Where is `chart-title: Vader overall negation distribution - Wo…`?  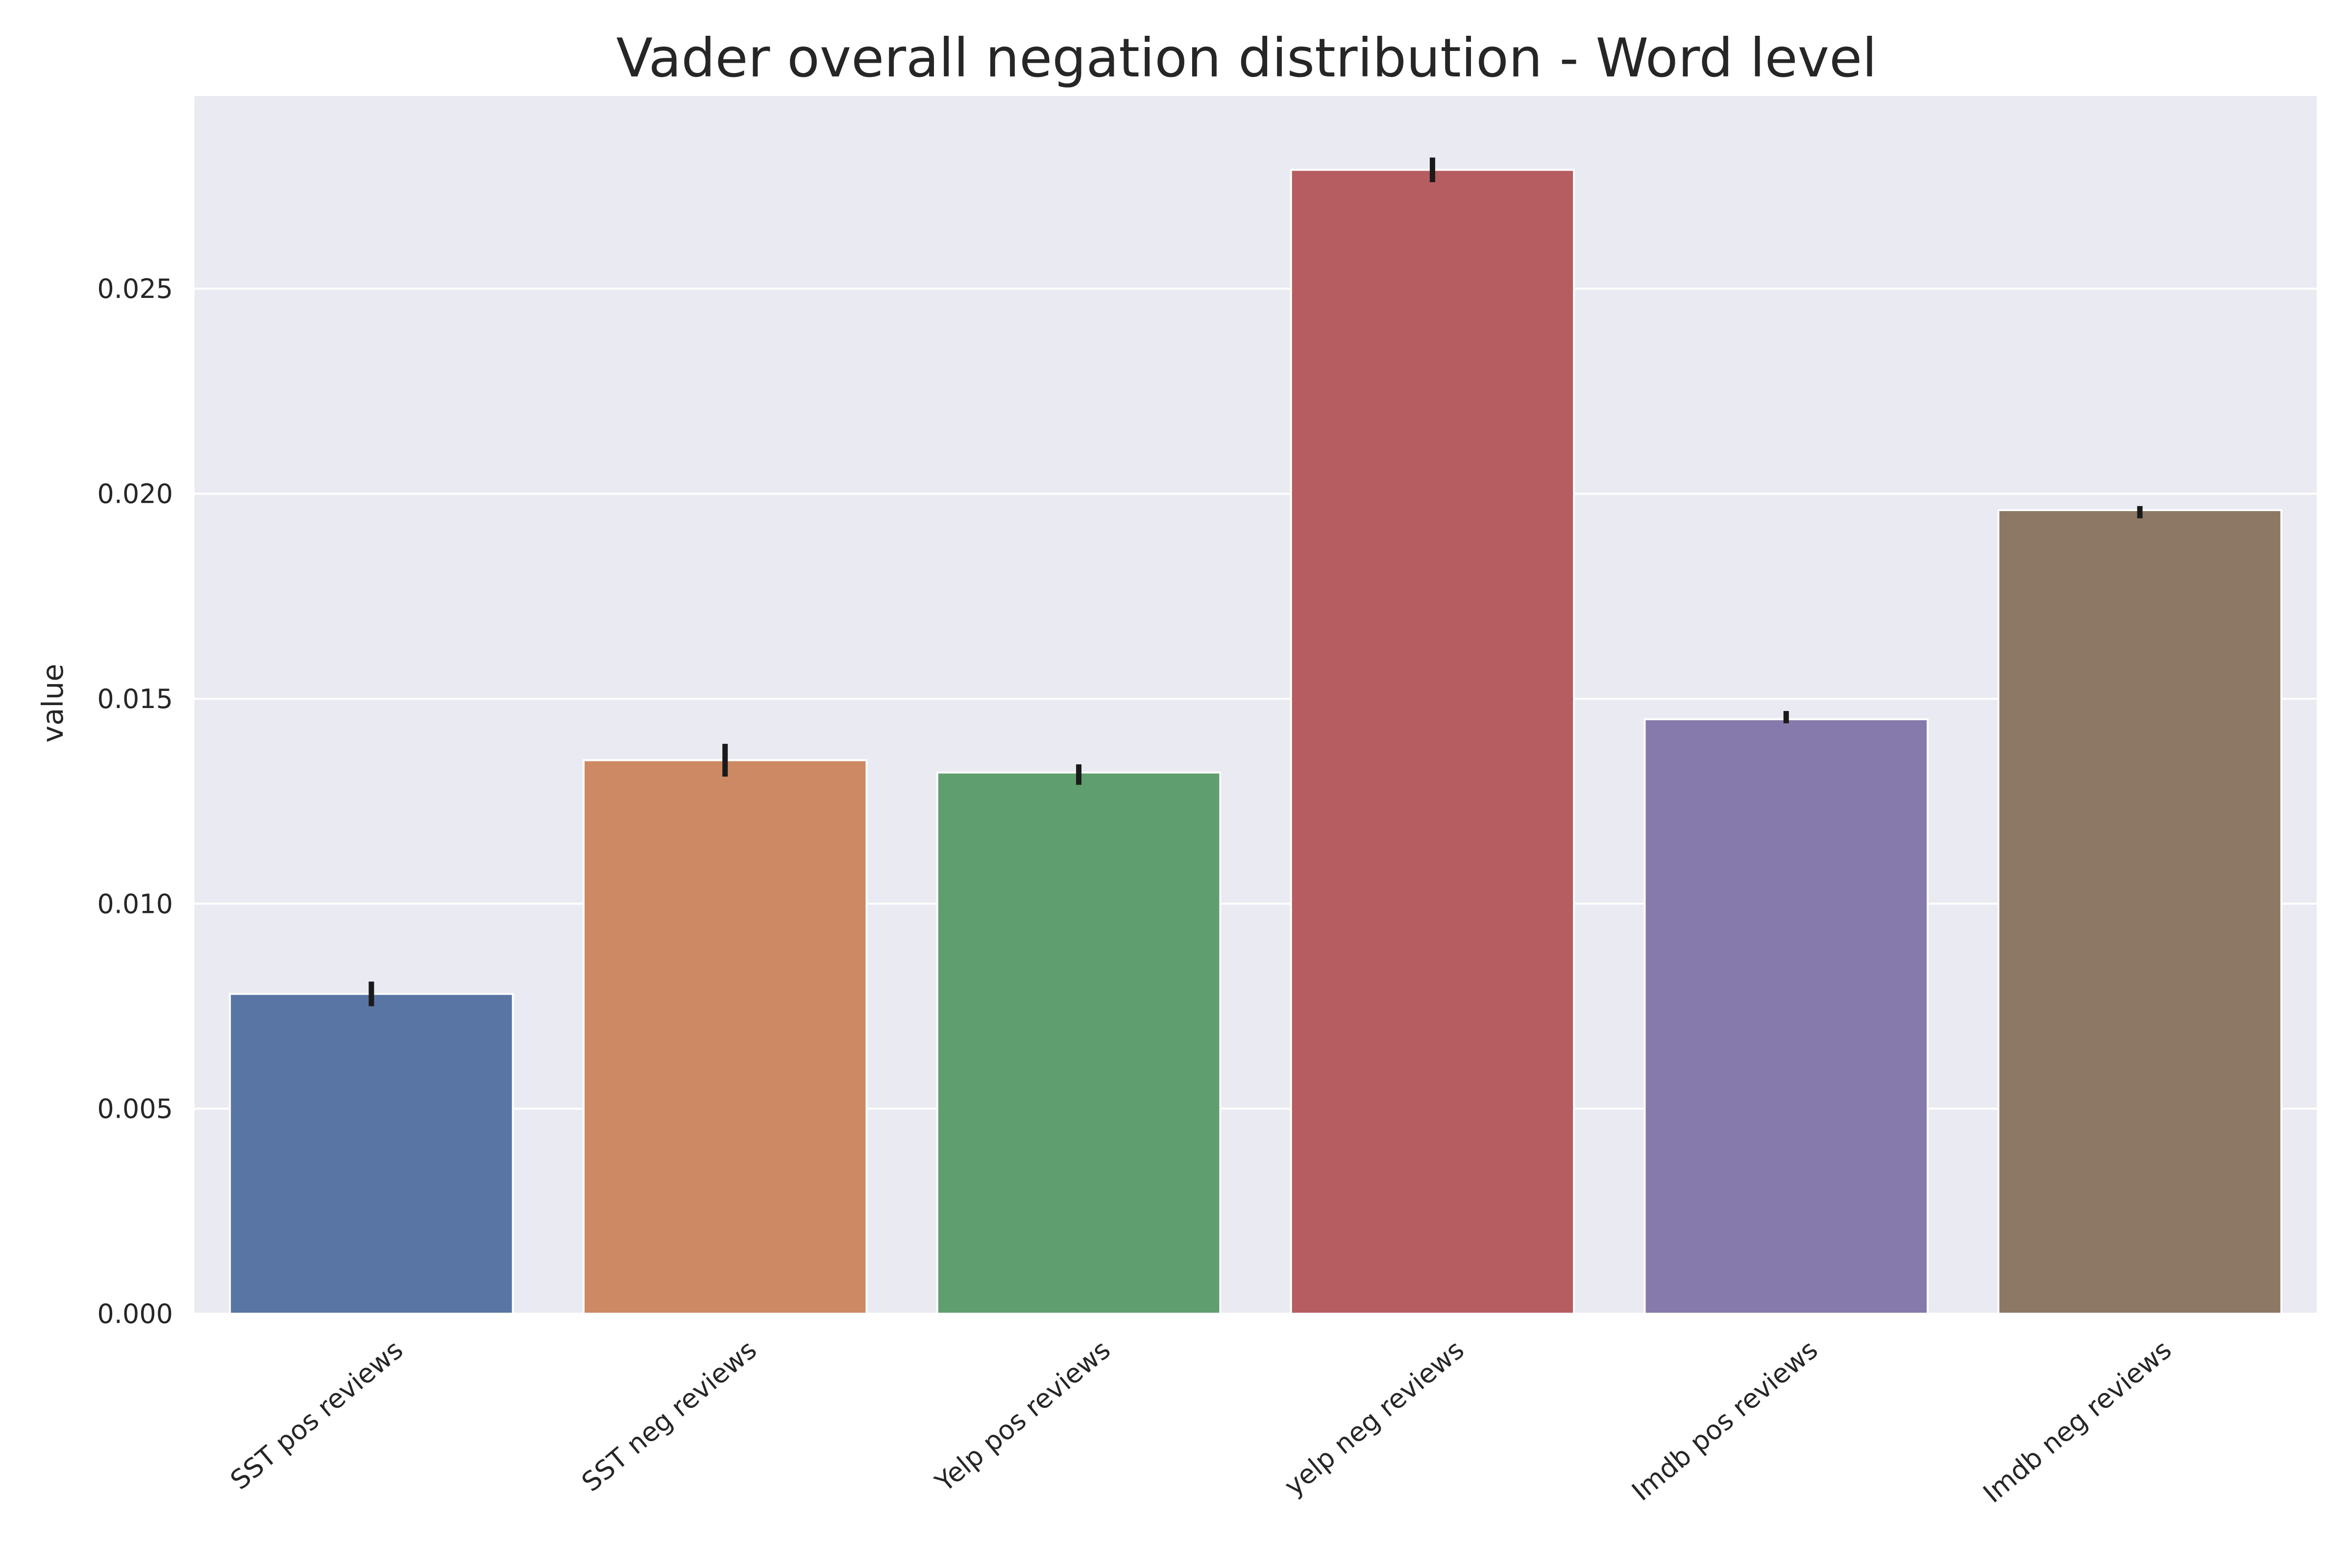 chart-title: Vader overall negation distribution - Wo… is located at coordinates (1246, 58).